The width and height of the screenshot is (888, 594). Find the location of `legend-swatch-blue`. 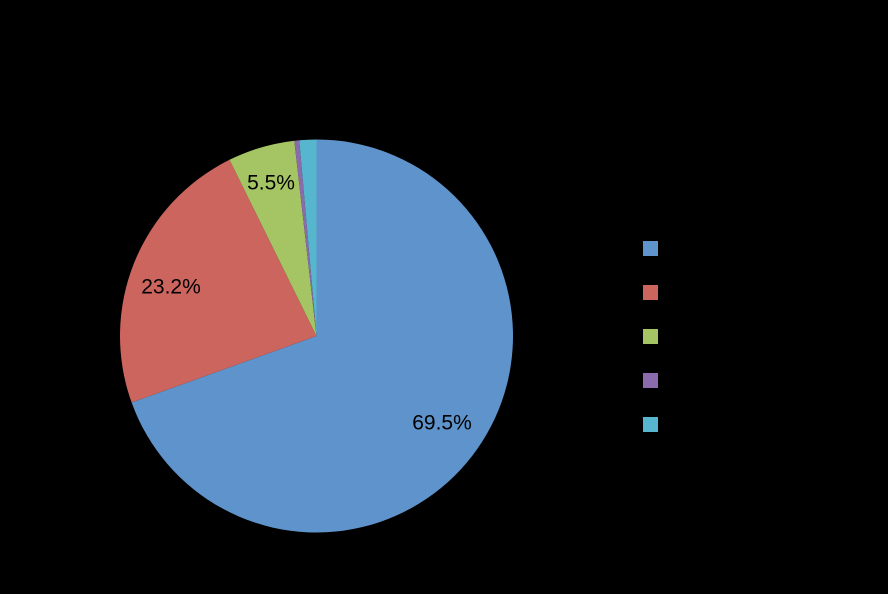

legend-swatch-blue is located at coordinates (650, 248).